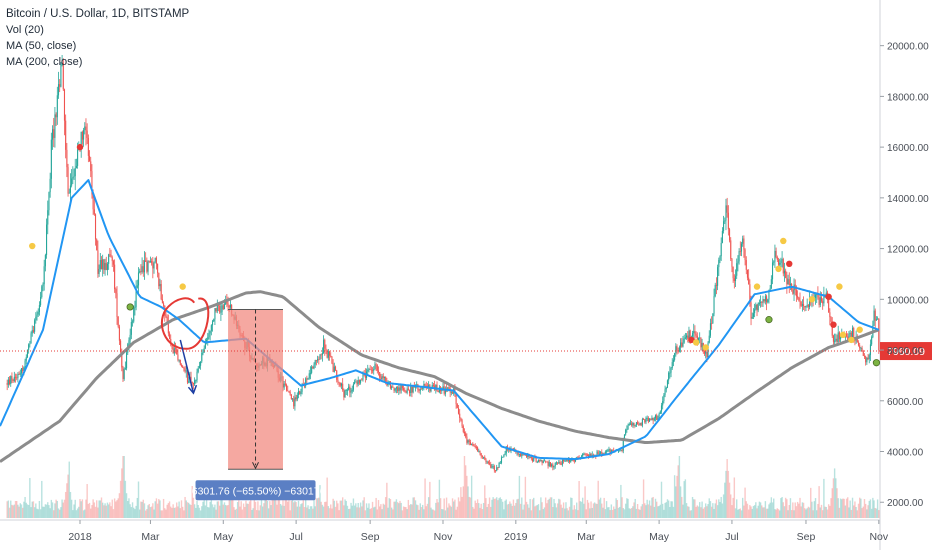 The width and height of the screenshot is (932, 555). Describe the element at coordinates (41, 46) in the screenshot. I see `study-ma50: MA (50, close)` at that location.